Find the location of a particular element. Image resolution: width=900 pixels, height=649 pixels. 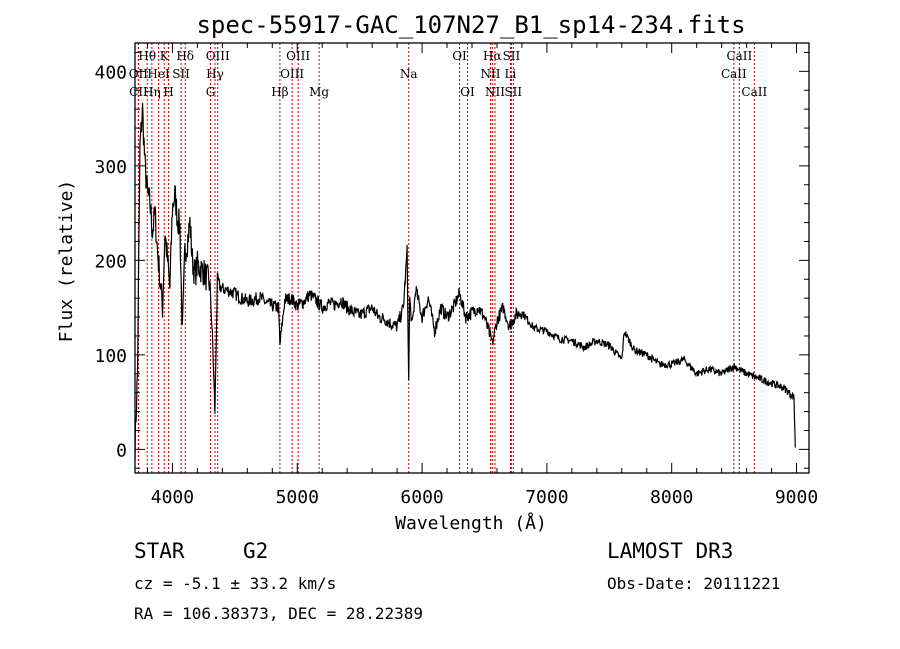

line-label-7: Hδ is located at coordinates (185, 56).